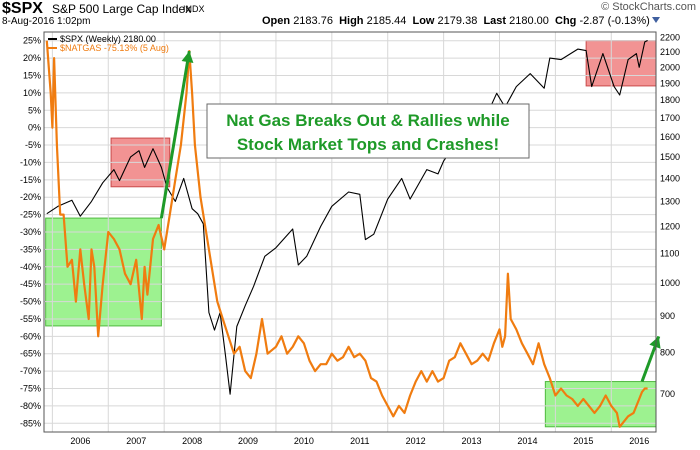 The image size is (700, 450). Describe the element at coordinates (670, 137) in the screenshot. I see `y-right-tick-label: 1600` at that location.